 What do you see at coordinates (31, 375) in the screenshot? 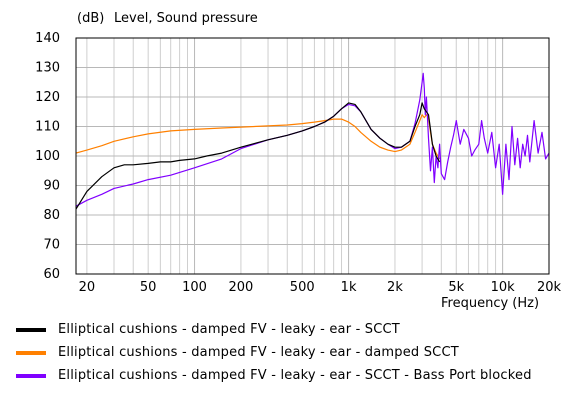
I see `legend-swatch-purple` at bounding box center [31, 375].